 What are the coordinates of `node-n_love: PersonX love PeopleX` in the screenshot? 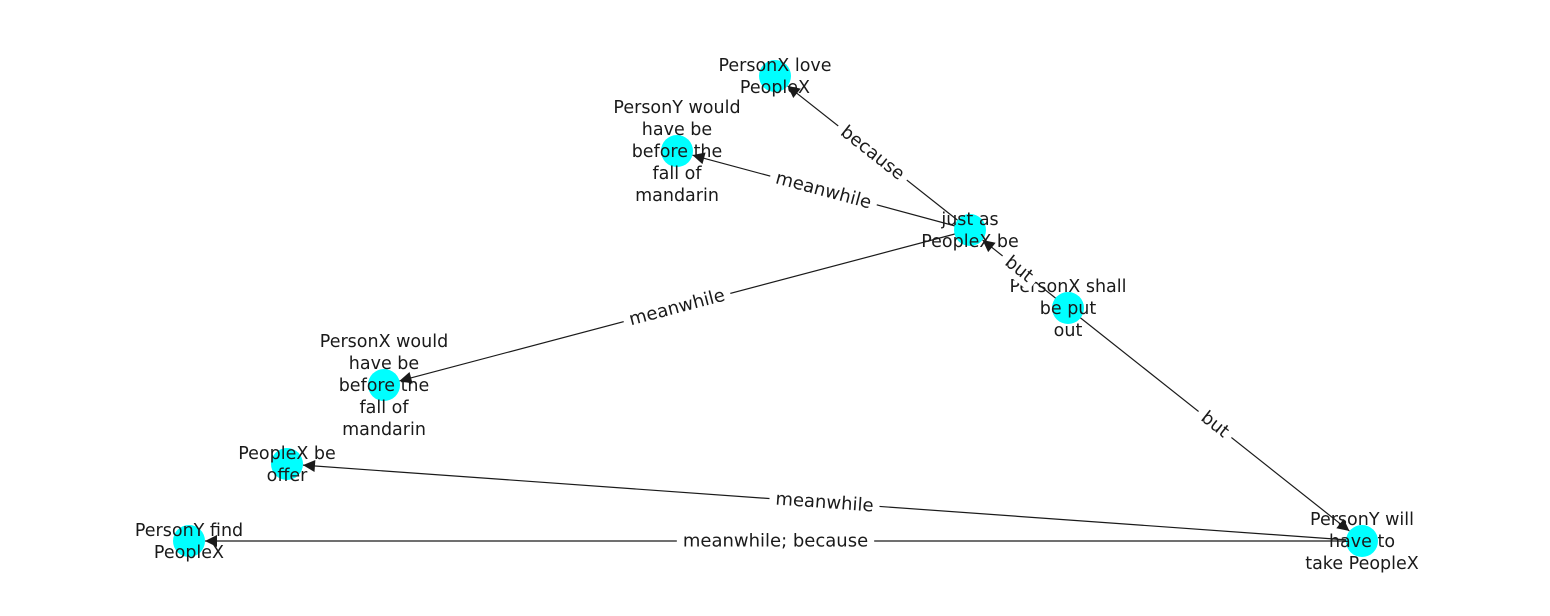 It's located at (774, 77).